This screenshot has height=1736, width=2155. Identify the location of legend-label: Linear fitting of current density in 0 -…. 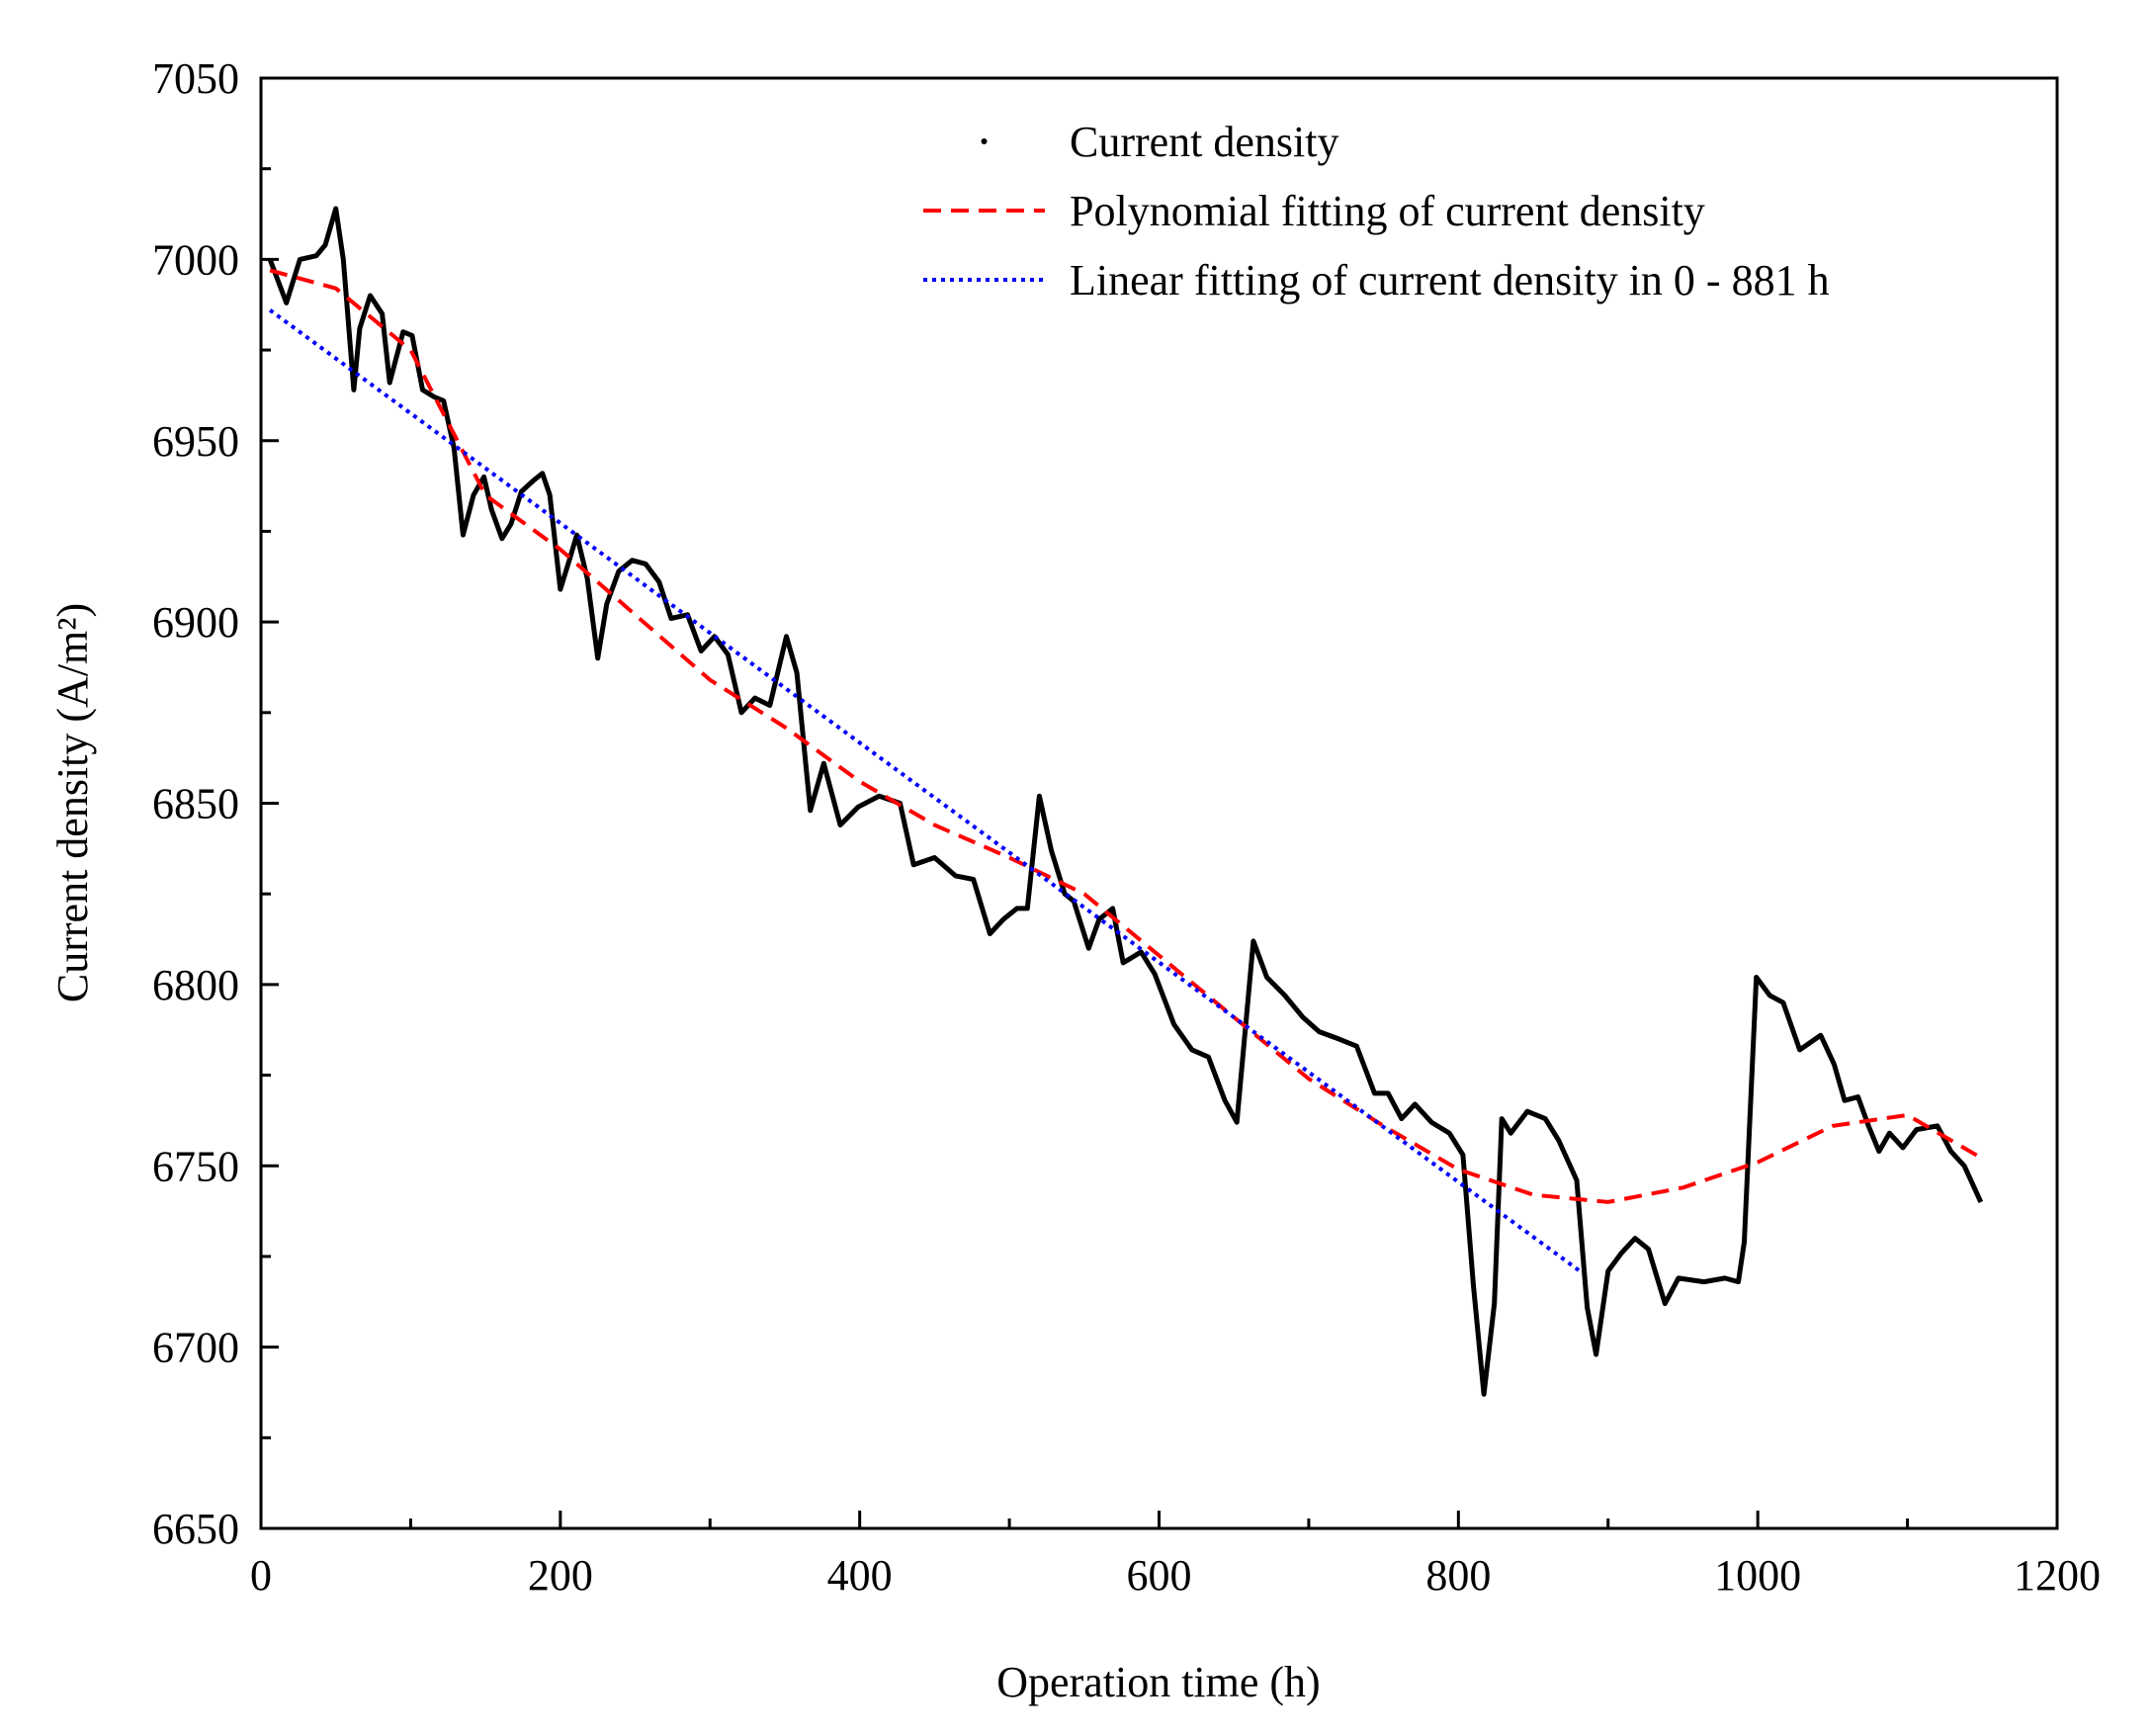
(1450, 280).